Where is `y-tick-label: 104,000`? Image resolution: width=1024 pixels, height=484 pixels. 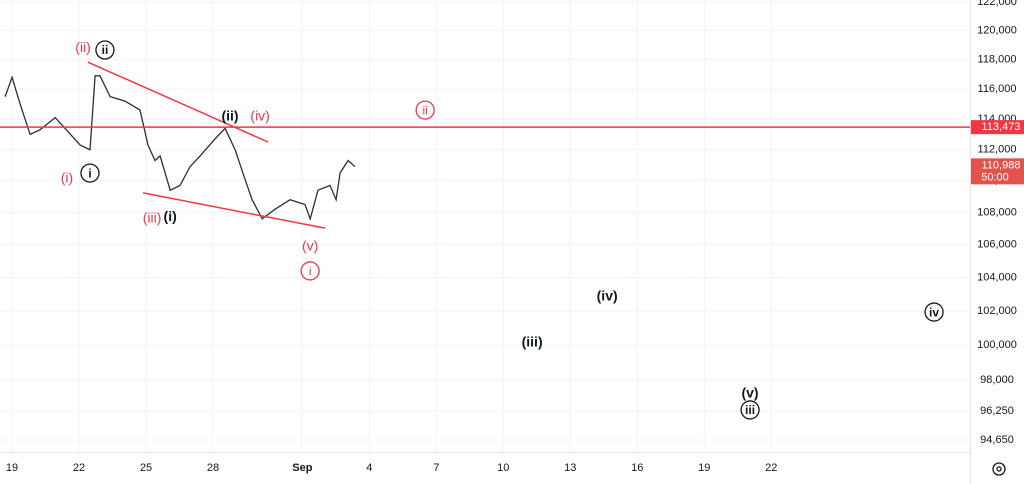
y-tick-label: 104,000 is located at coordinates (997, 277).